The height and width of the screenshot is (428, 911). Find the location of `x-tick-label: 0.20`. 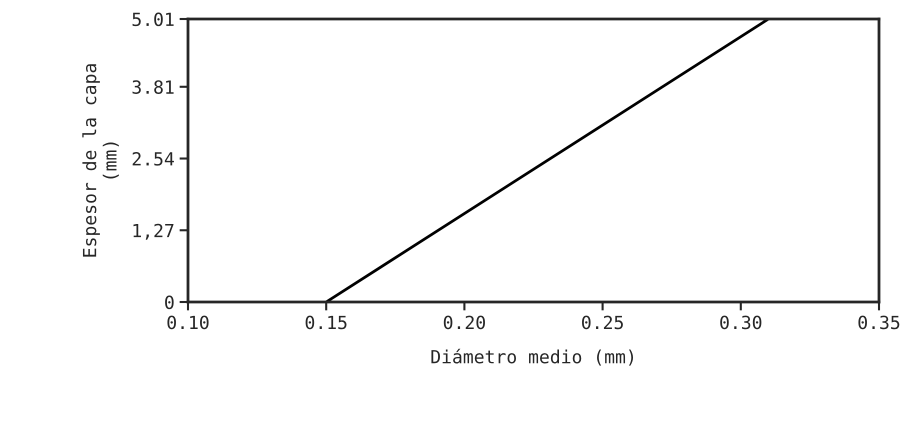

x-tick-label: 0.20 is located at coordinates (464, 323).